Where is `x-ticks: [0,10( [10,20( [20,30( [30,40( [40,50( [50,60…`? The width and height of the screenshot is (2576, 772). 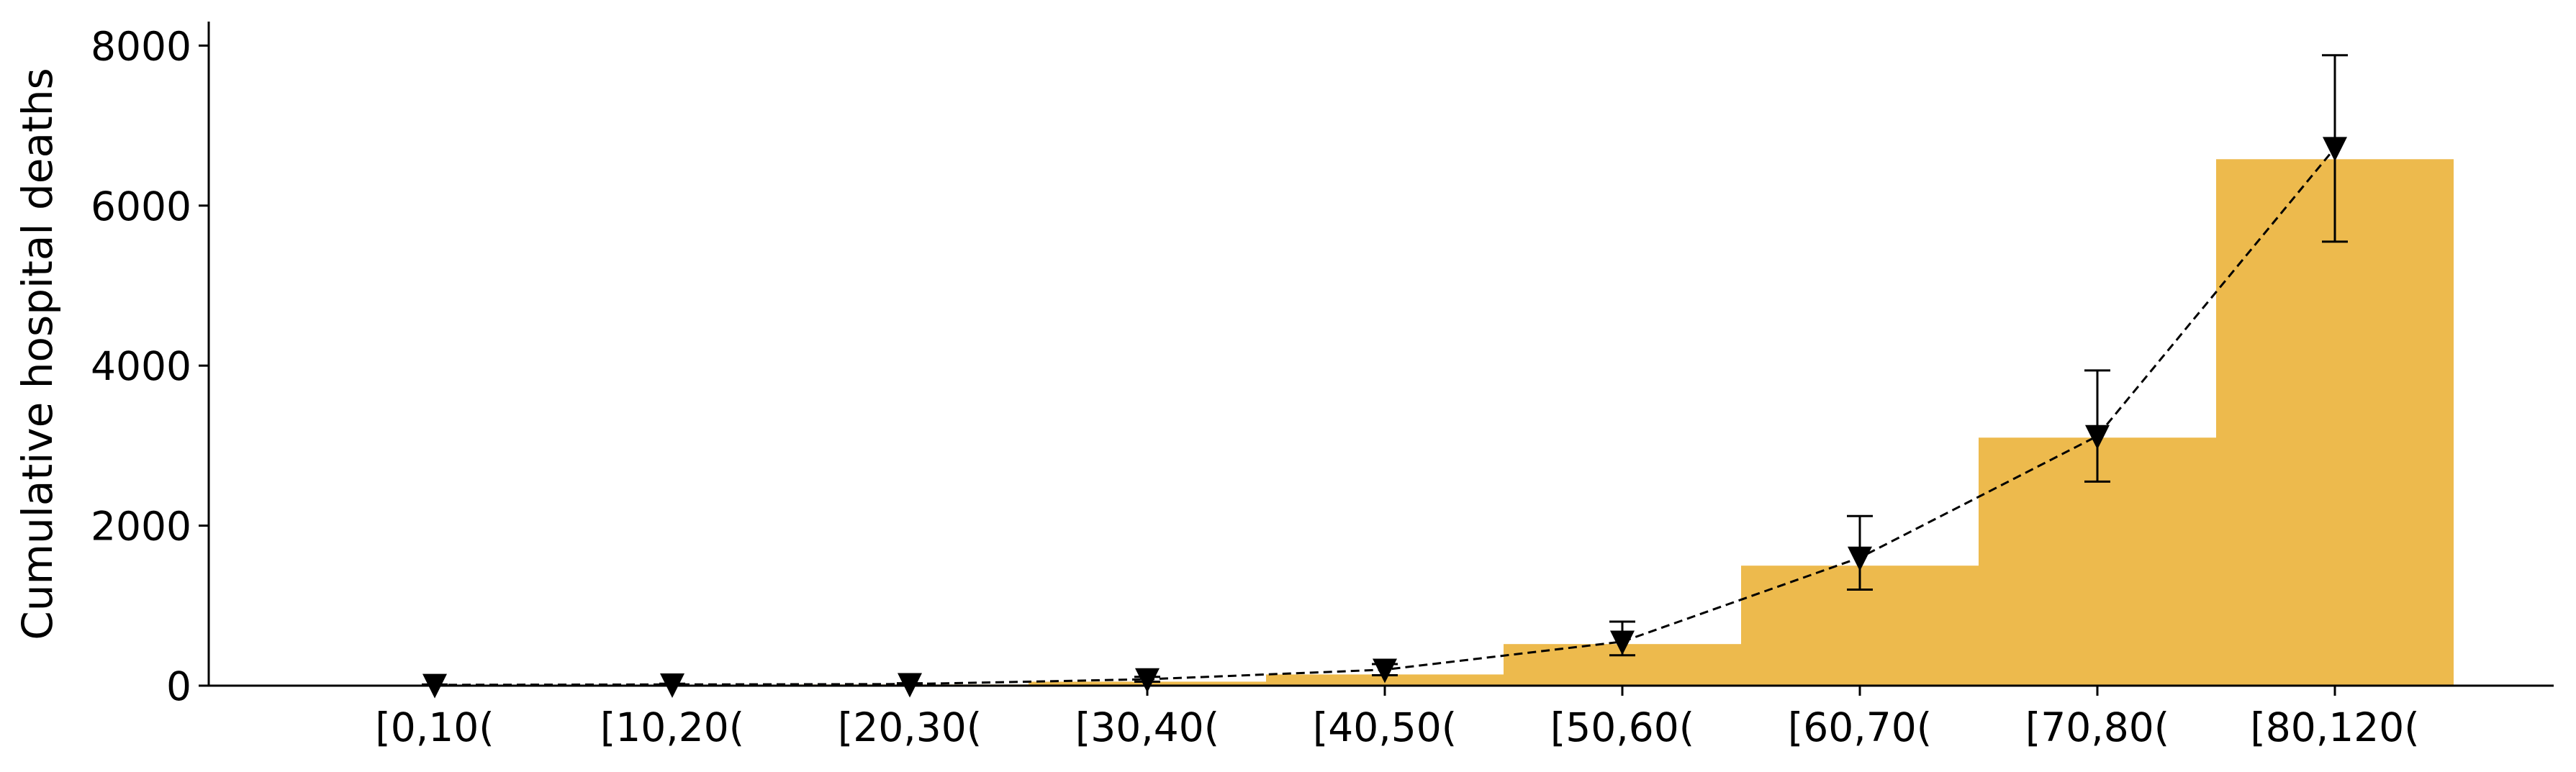 x-ticks: [0,10( [10,20( [20,30( [30,40( [40,50( [50,60… is located at coordinates (1397, 718).